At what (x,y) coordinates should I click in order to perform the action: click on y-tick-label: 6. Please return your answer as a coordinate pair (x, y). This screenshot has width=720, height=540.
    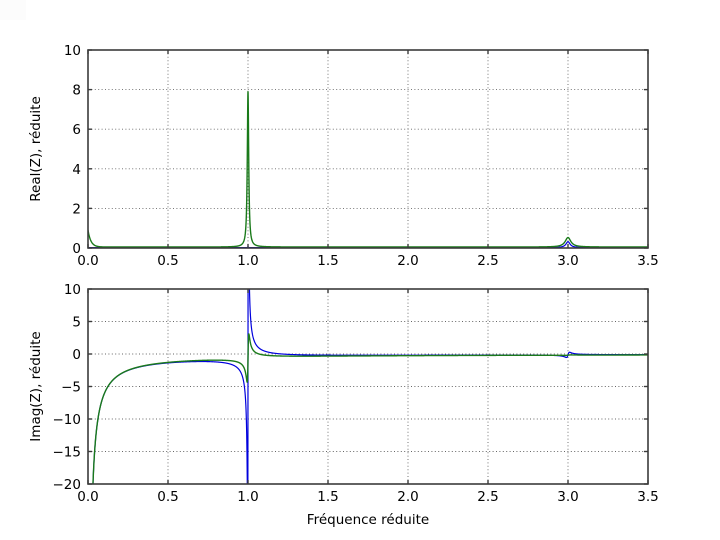
    Looking at the image, I should click on (76, 130).